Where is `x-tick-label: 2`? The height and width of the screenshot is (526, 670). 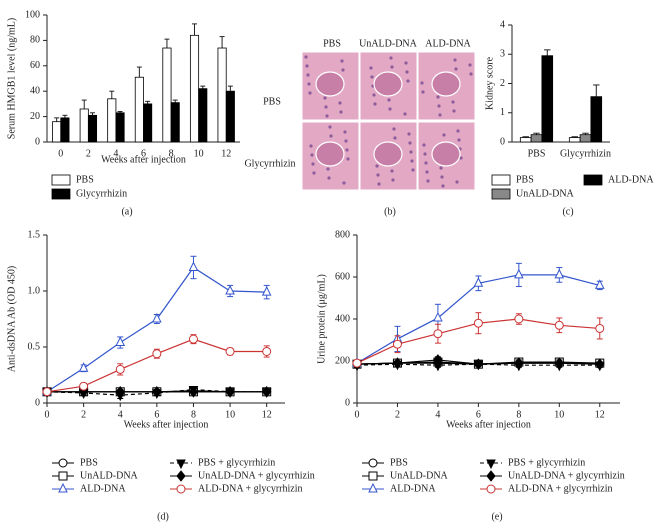 x-tick-label: 2 is located at coordinates (397, 414).